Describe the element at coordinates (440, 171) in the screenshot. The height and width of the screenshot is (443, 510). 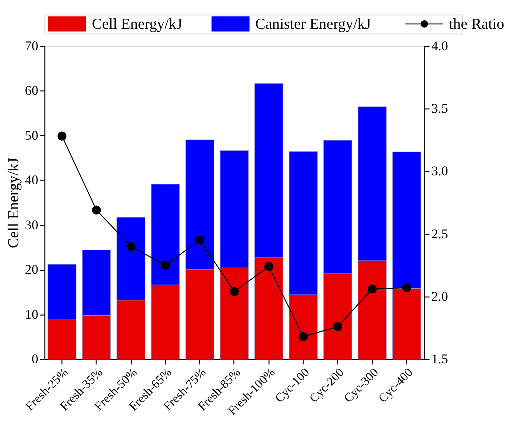
I see `y2-tick-label: 3.0` at that location.